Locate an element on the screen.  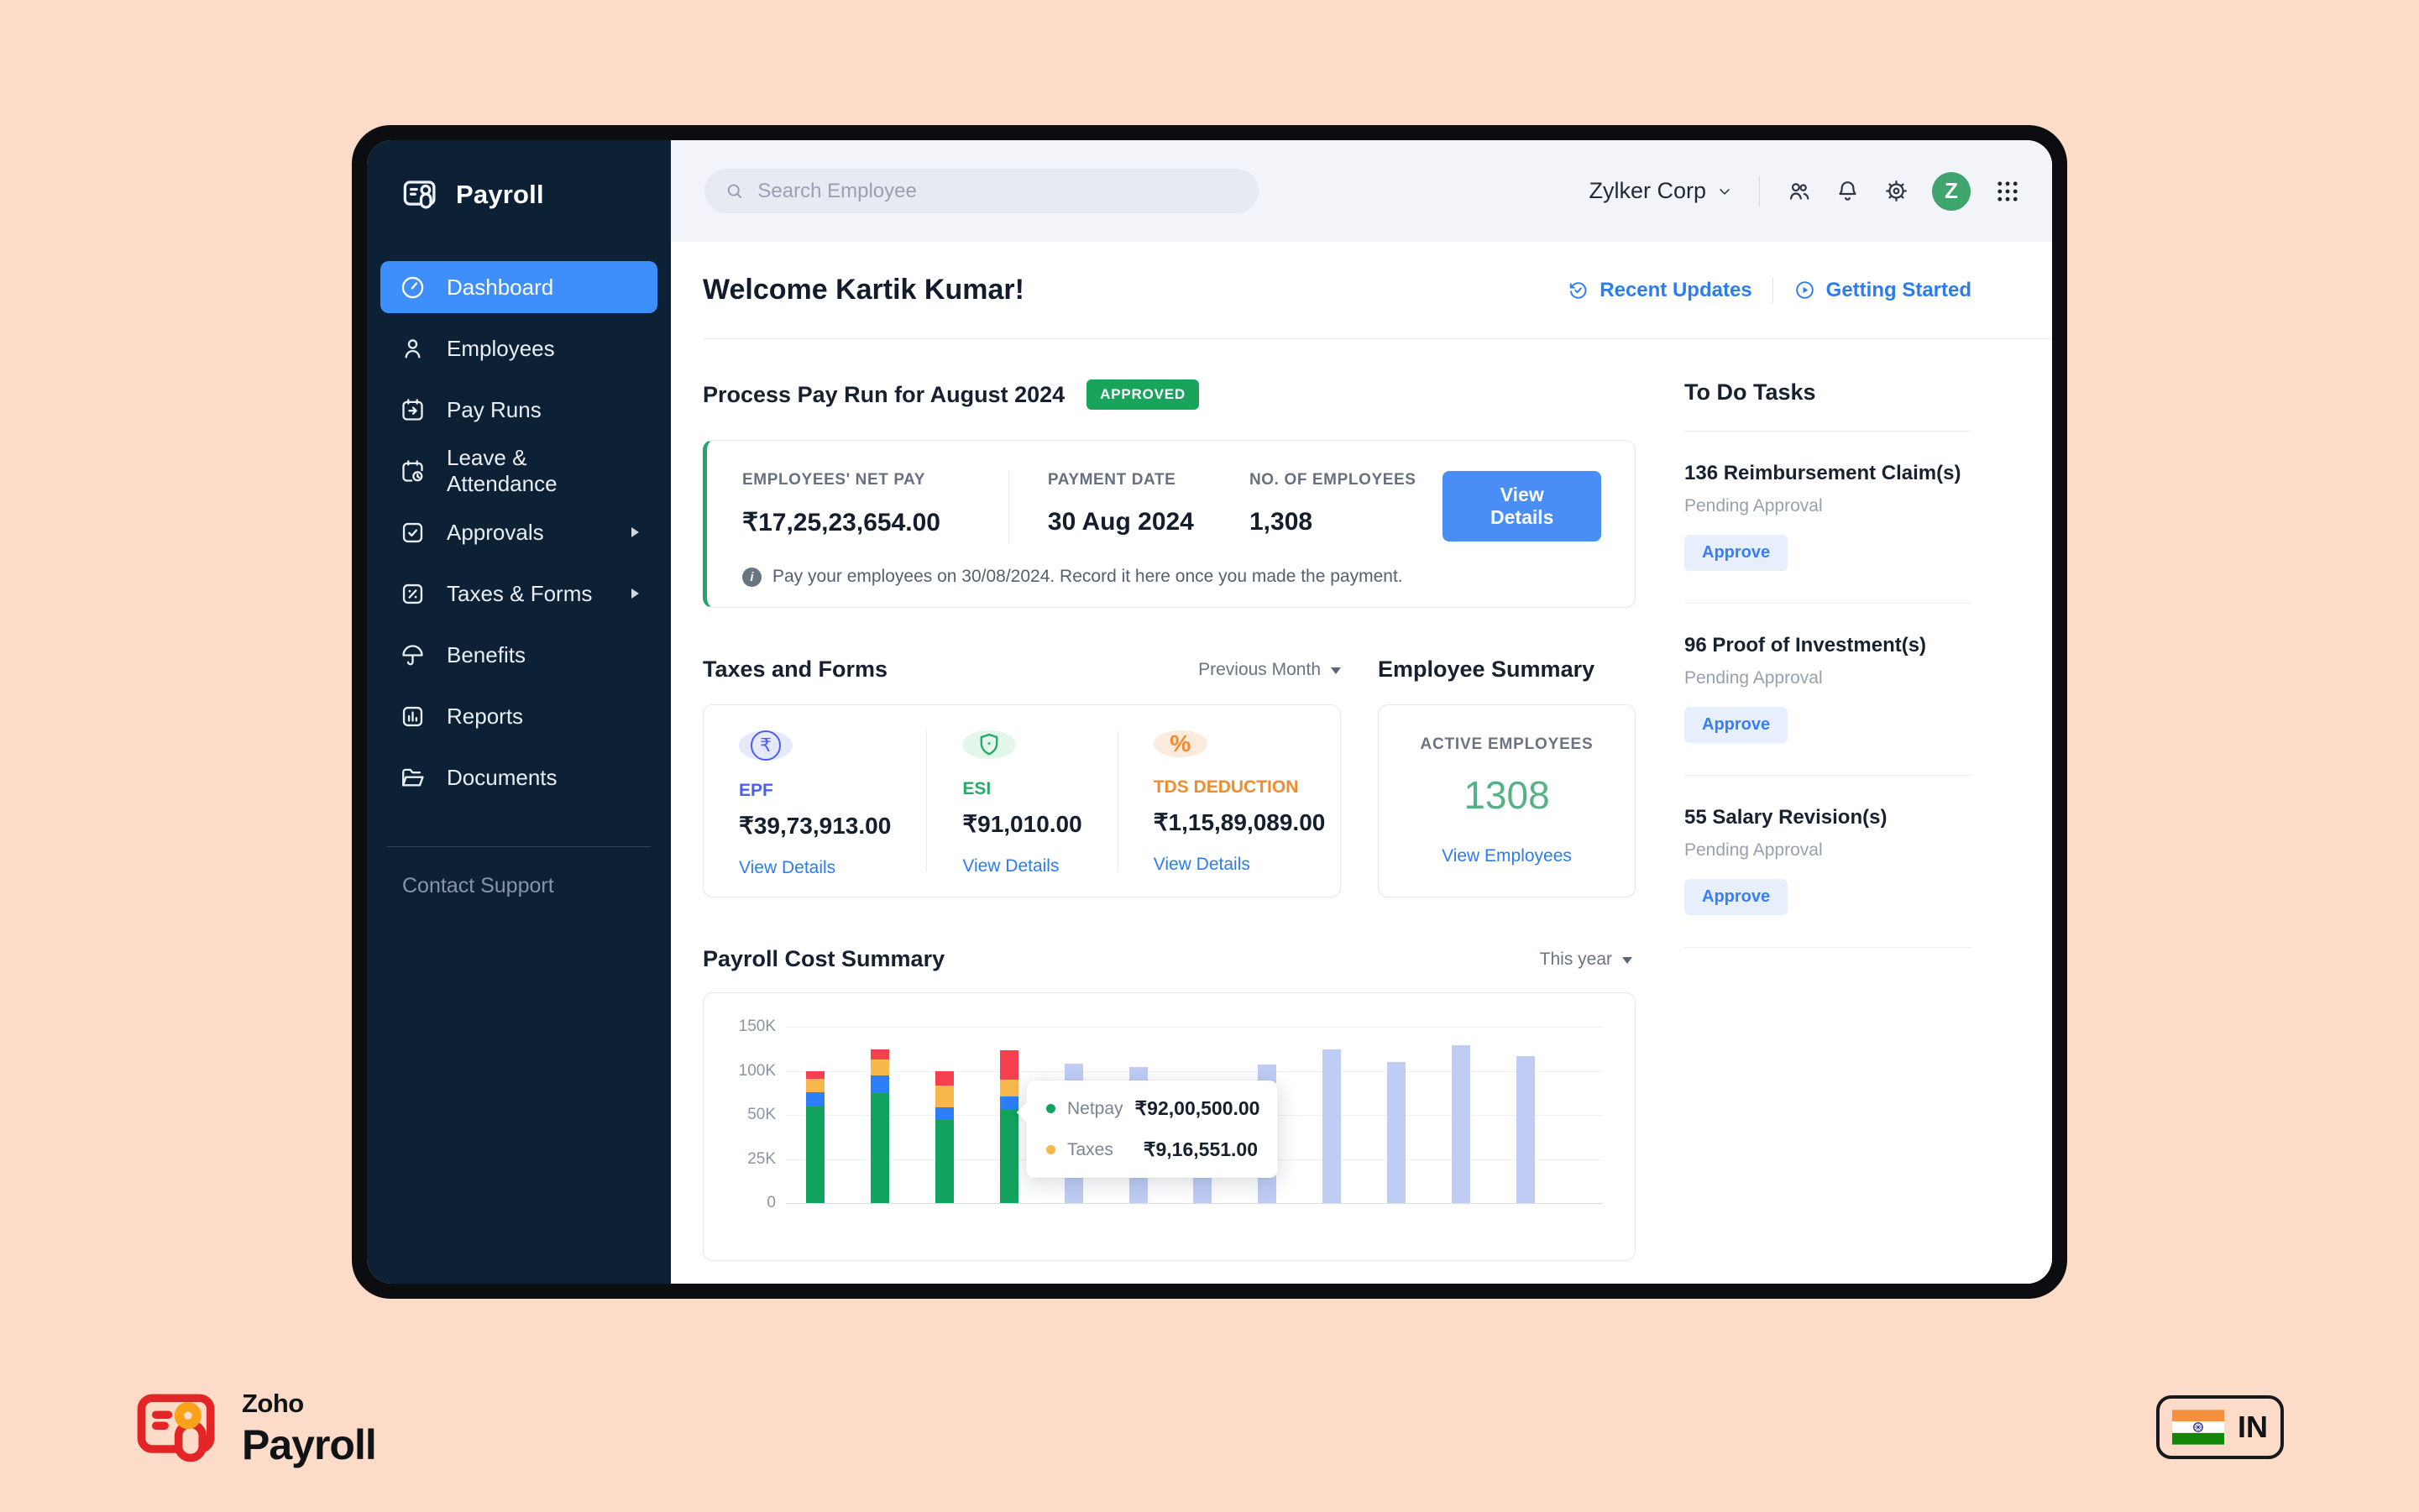
epf-view-details-link: View Details is located at coordinates (787, 867).